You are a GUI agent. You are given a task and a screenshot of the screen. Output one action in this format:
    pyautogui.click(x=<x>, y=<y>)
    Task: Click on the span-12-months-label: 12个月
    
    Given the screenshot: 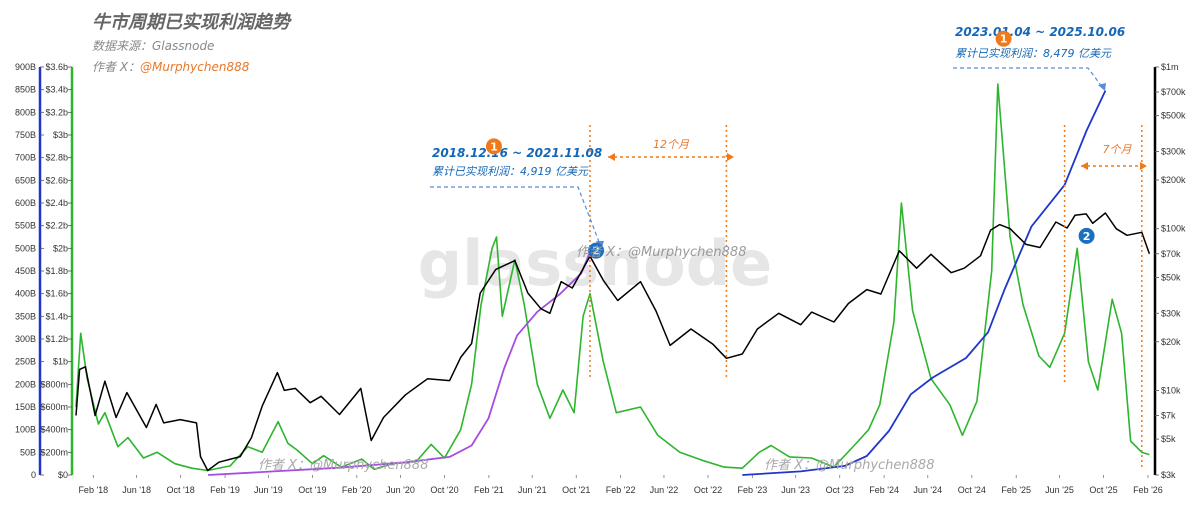 What is the action you would take?
    pyautogui.click(x=671, y=144)
    